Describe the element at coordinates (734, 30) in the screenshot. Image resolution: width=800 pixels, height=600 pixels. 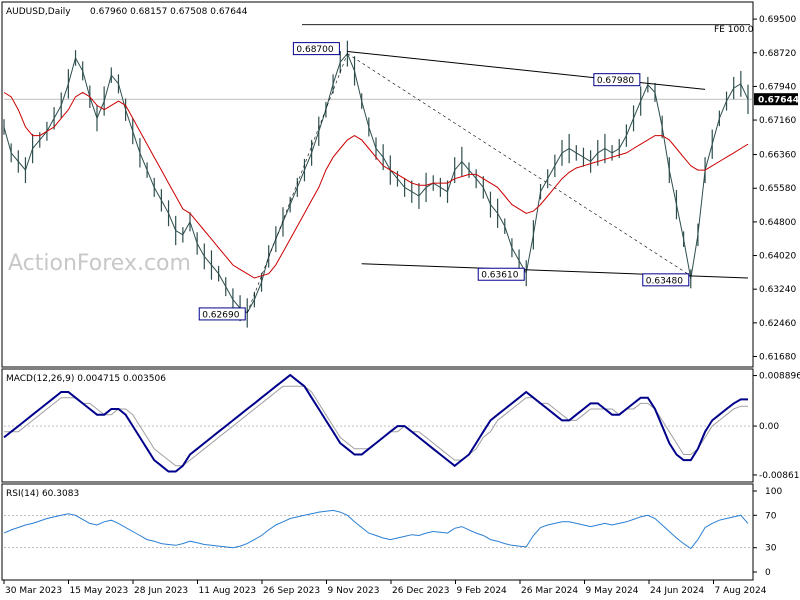
I see `fe-label: FE 100.0` at that location.